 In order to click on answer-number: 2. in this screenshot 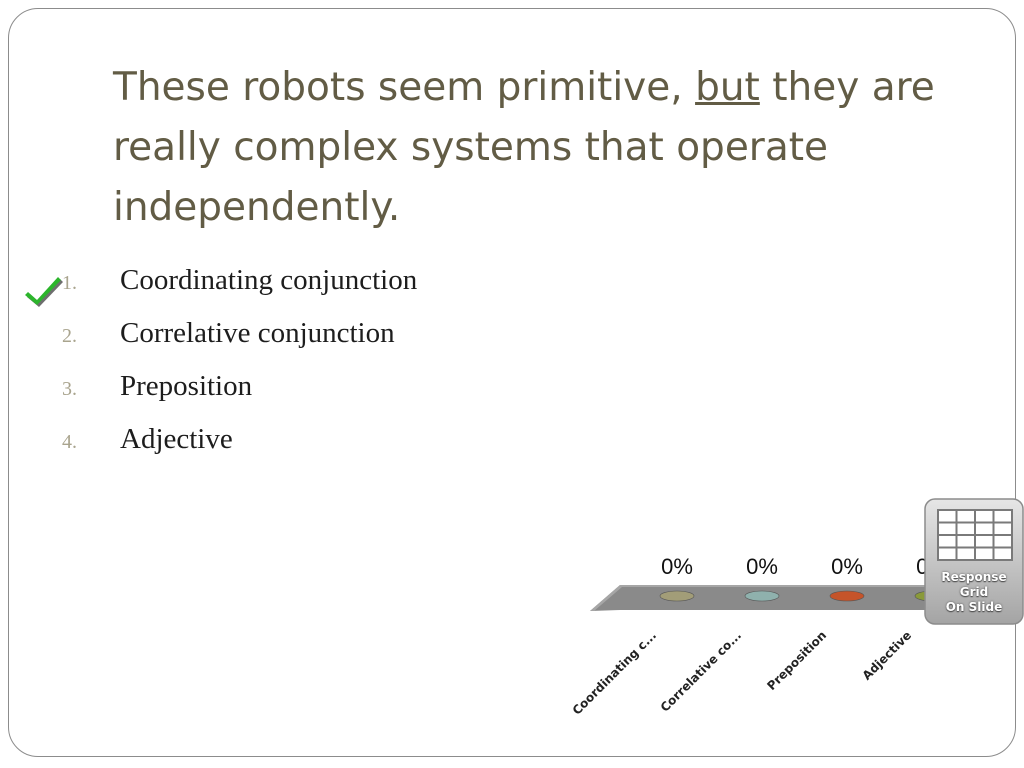, I will do `click(69, 336)`.